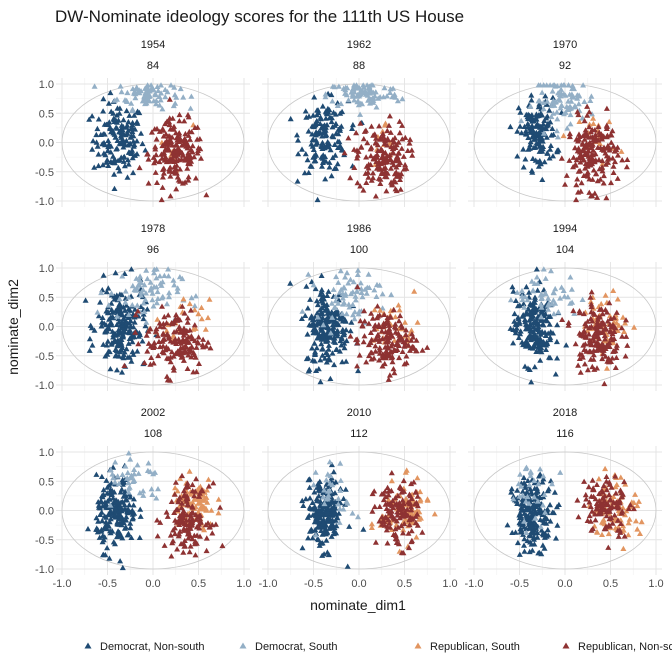 Image resolution: width=672 pixels, height=672 pixels. Describe the element at coordinates (46, 482) in the screenshot. I see `y-tick-label: 0.5` at that location.